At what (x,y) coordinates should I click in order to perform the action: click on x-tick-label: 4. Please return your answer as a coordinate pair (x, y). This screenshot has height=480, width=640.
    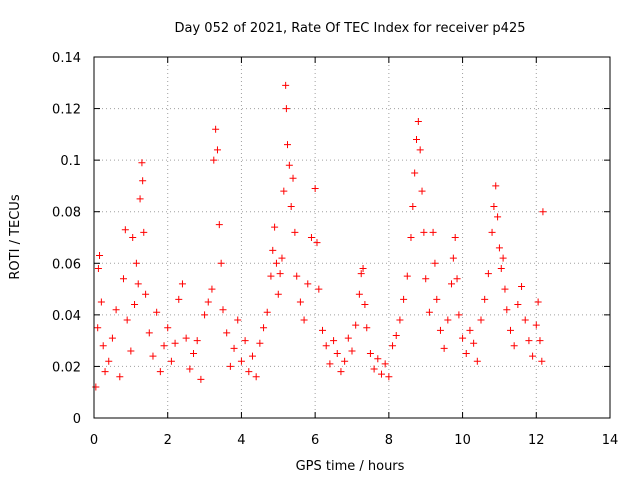
    Looking at the image, I should click on (241, 440).